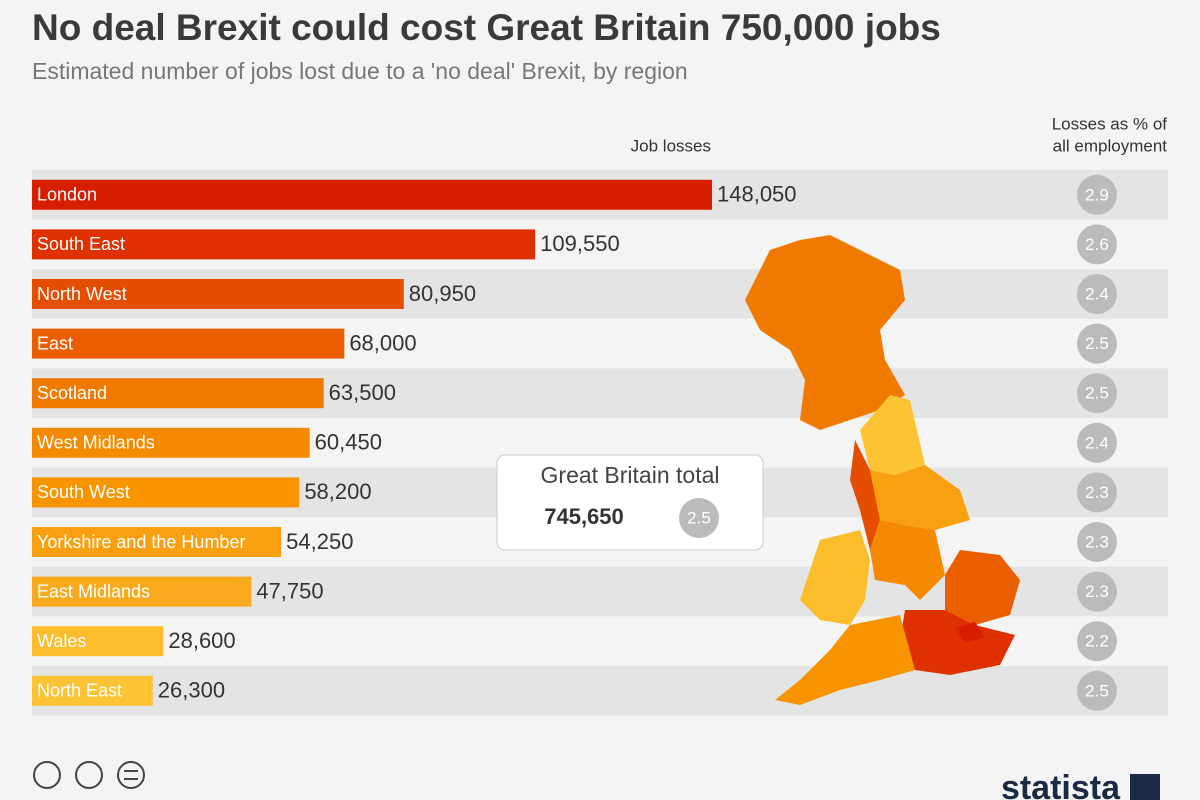 This screenshot has width=1200, height=800. Describe the element at coordinates (83, 492) in the screenshot. I see `bar-label: South West` at that location.